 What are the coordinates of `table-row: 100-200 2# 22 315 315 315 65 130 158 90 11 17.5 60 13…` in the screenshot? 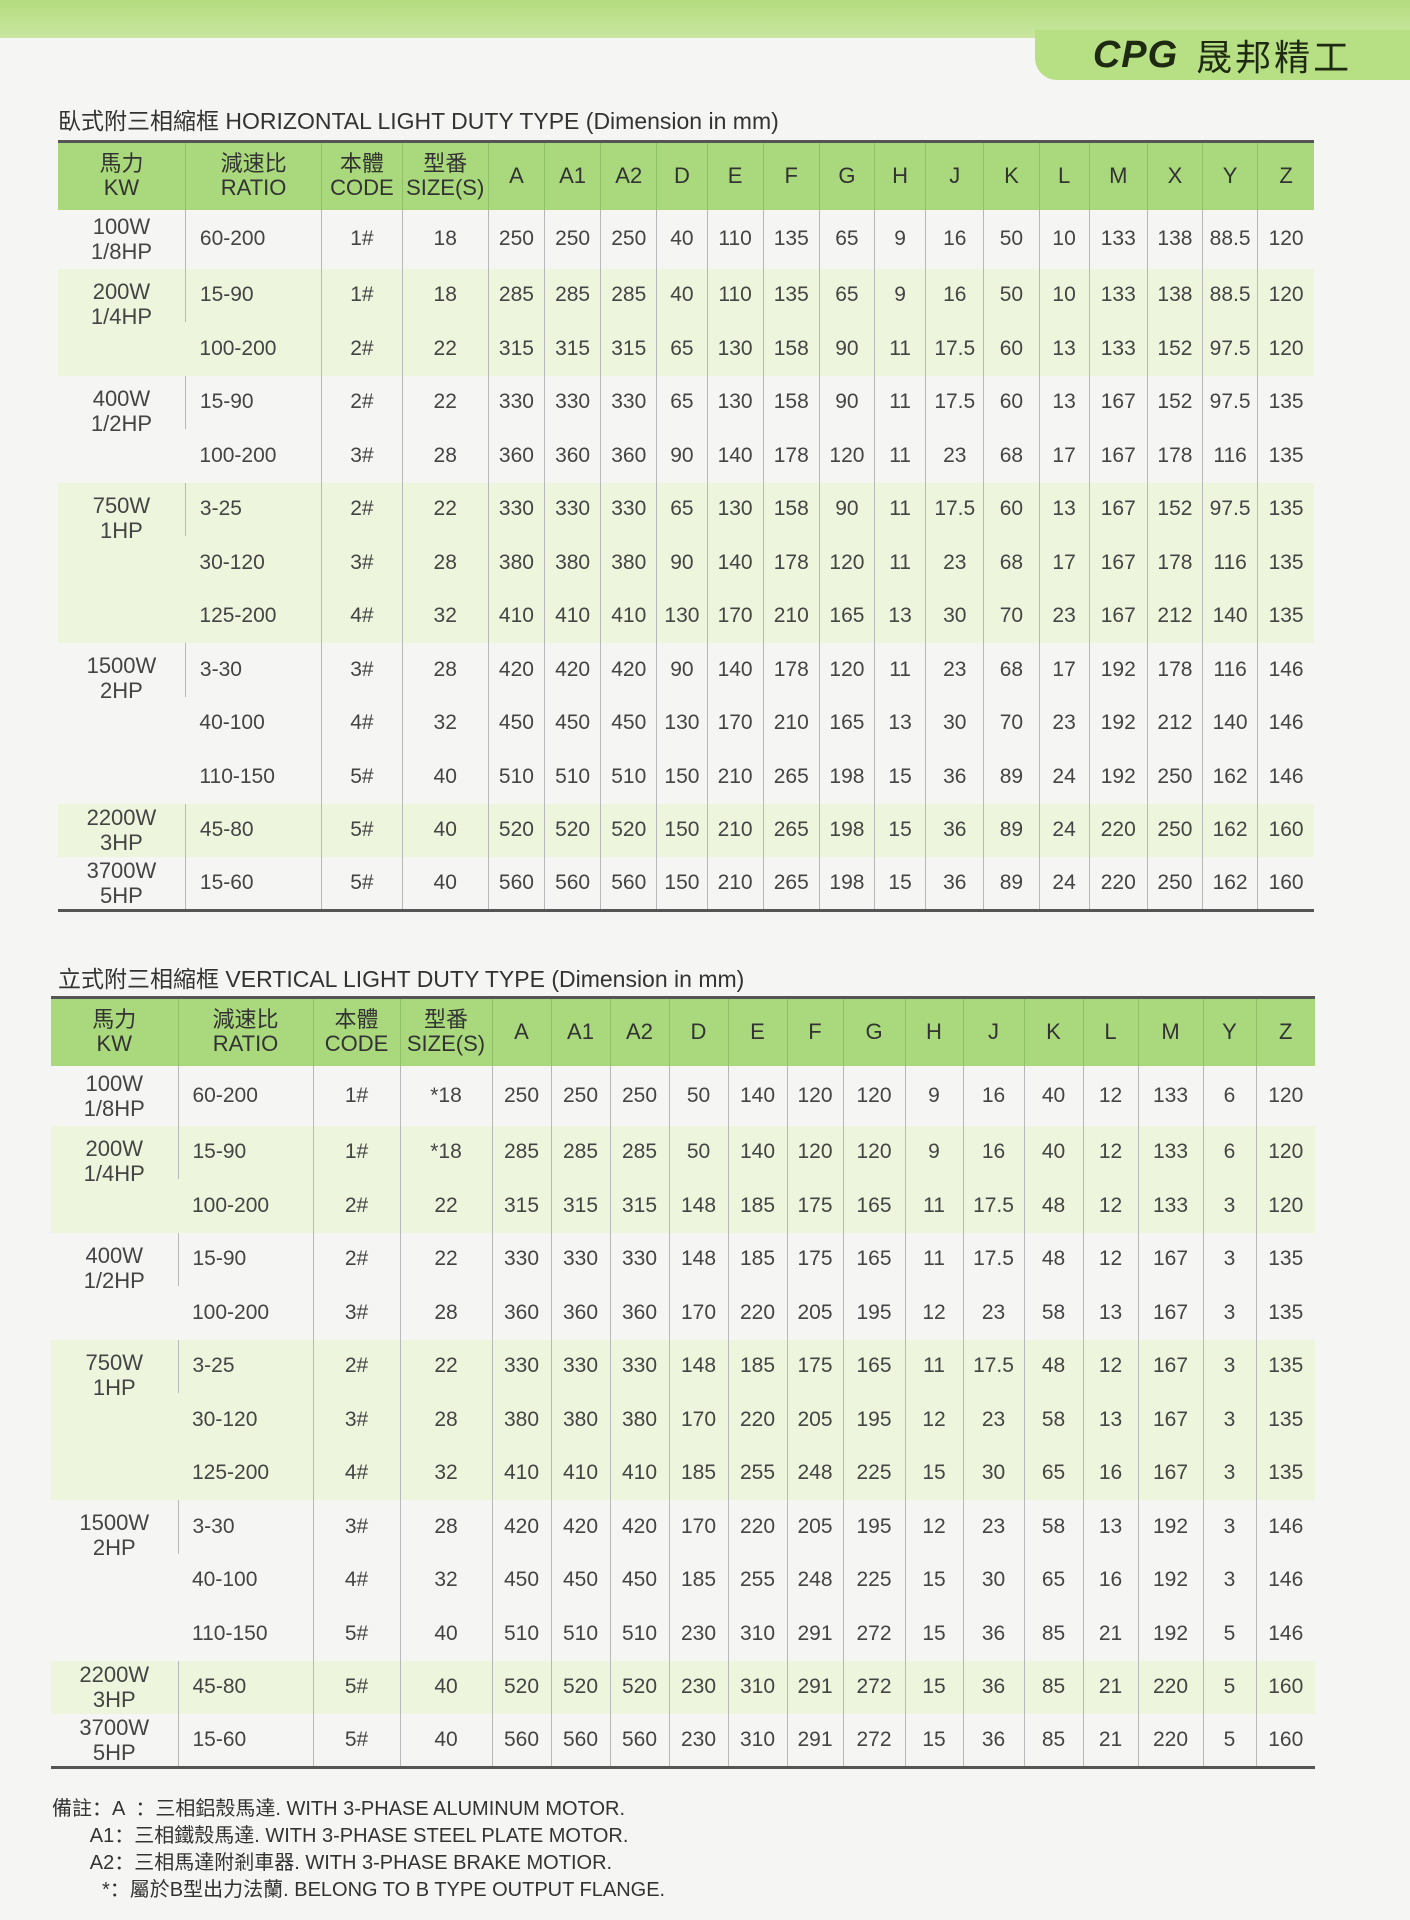 It's located at (686, 349).